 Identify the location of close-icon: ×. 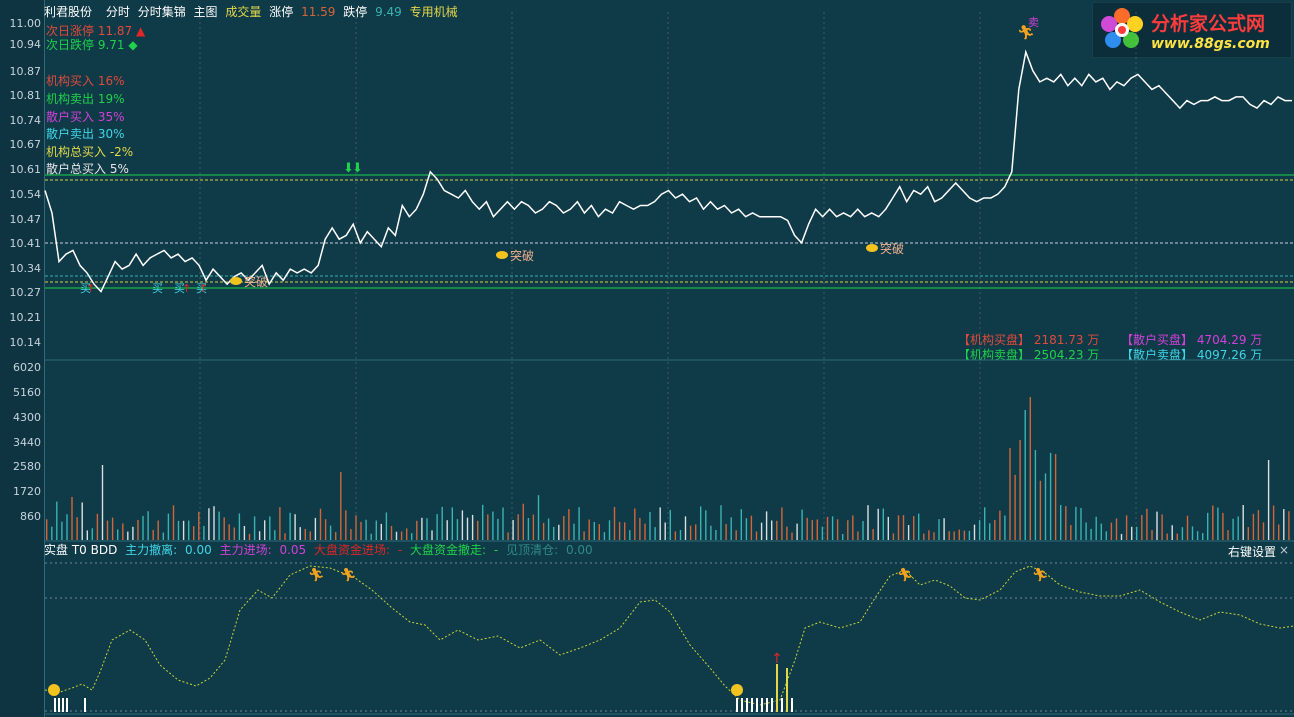
(1283, 550).